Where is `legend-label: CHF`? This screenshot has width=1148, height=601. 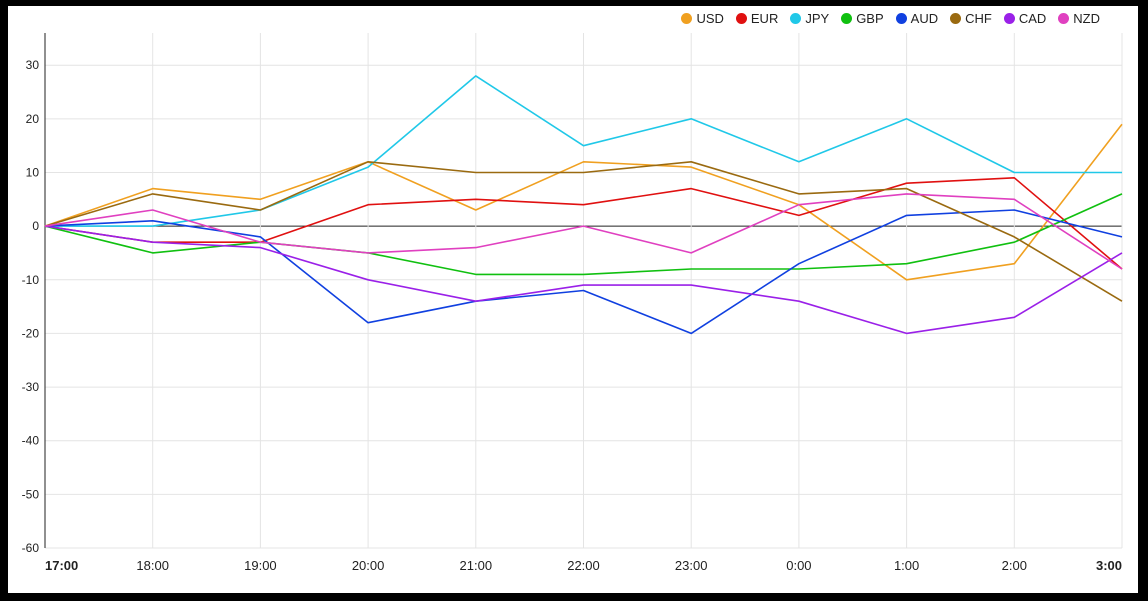
legend-label: CHF is located at coordinates (978, 18).